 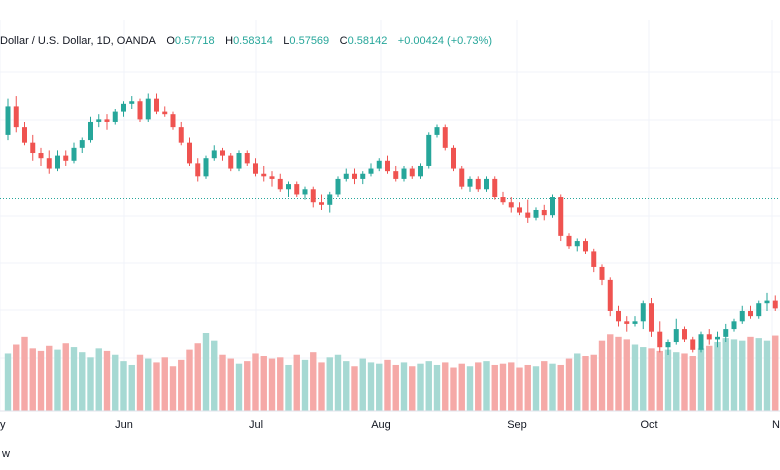 What do you see at coordinates (253, 41) in the screenshot?
I see `high-value: 0.58314` at bounding box center [253, 41].